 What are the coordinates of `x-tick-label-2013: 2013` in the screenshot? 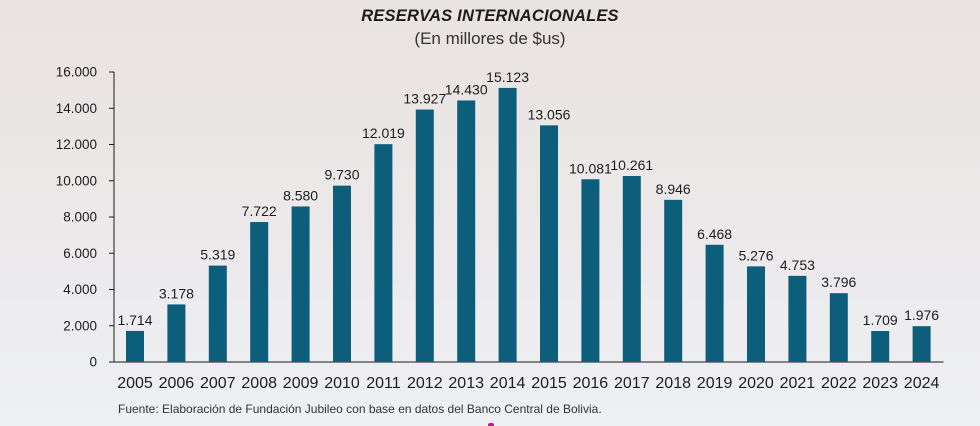 It's located at (466, 383).